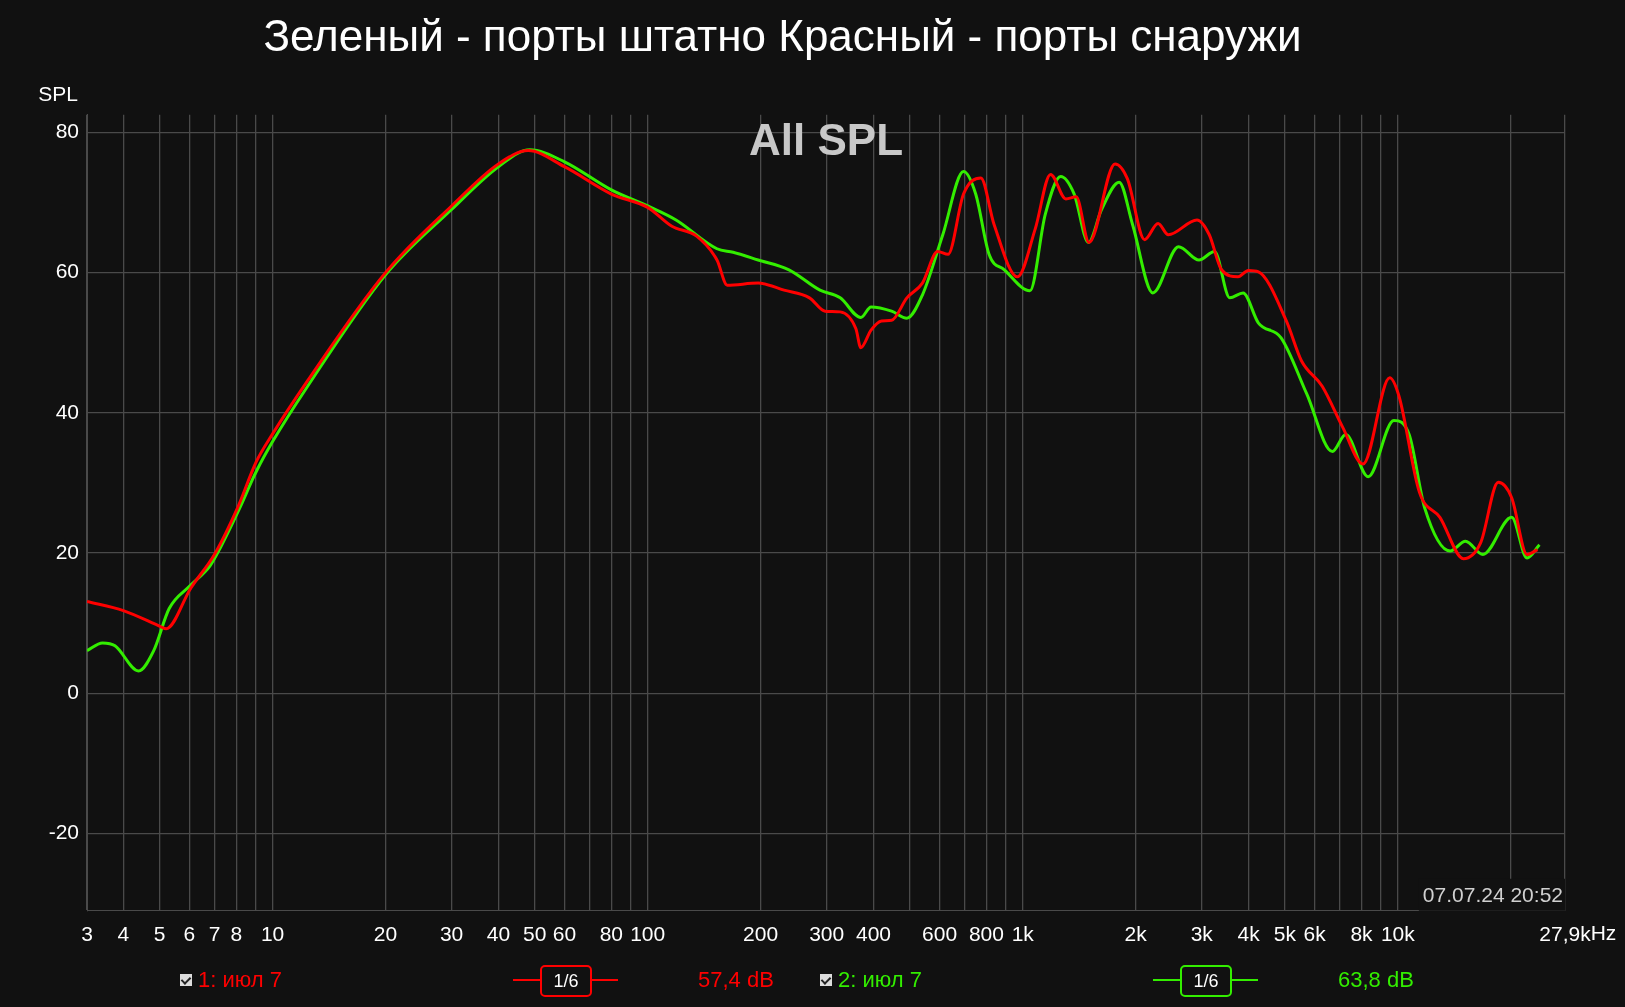 The width and height of the screenshot is (1625, 1007). I want to click on text: 1: июл 7, so click(240, 980).